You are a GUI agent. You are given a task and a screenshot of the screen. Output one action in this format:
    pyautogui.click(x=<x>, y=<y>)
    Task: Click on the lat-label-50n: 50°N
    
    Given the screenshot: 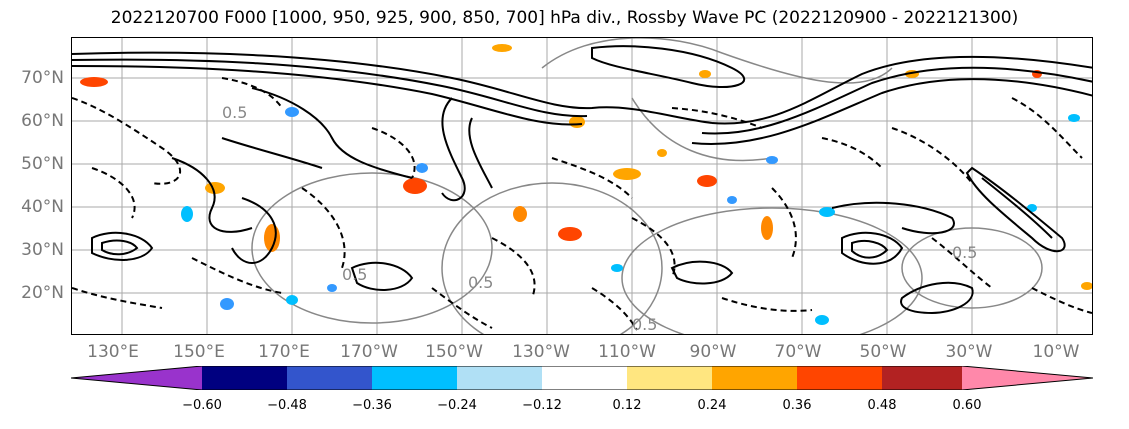 What is the action you would take?
    pyautogui.click(x=42, y=164)
    